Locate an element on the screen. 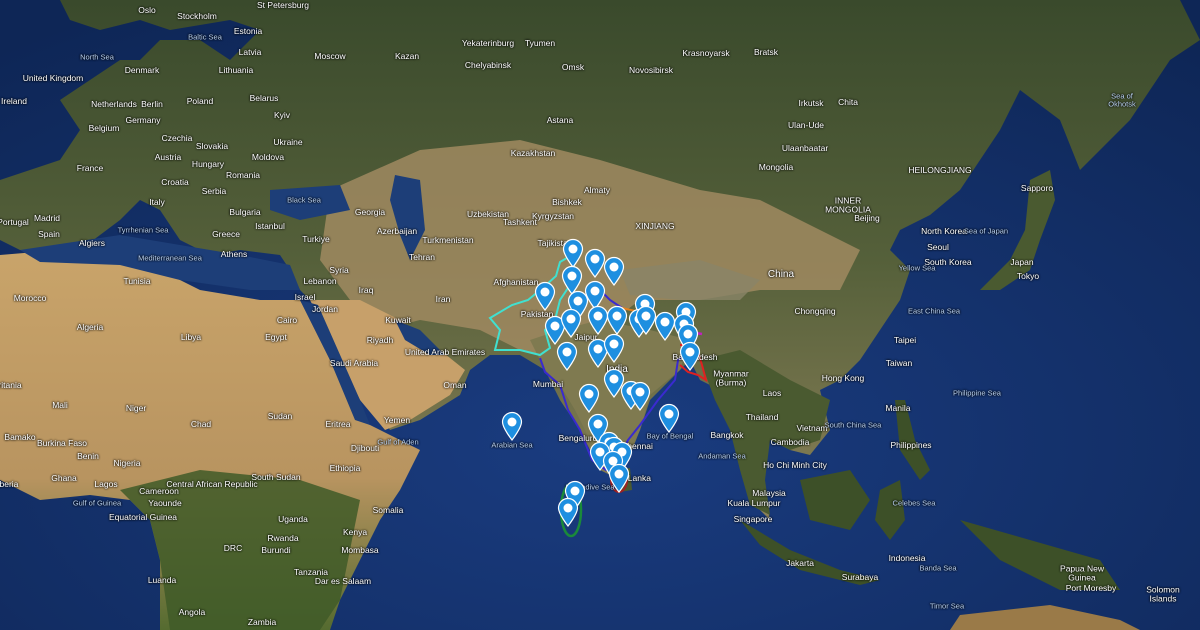  map-label-solomon: Solomon Islands is located at coordinates (1163, 593).